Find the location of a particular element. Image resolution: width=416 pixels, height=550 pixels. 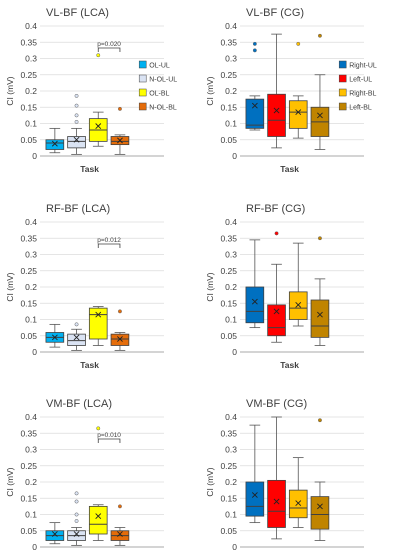

legend-label: Right-UL is located at coordinates (363, 66).